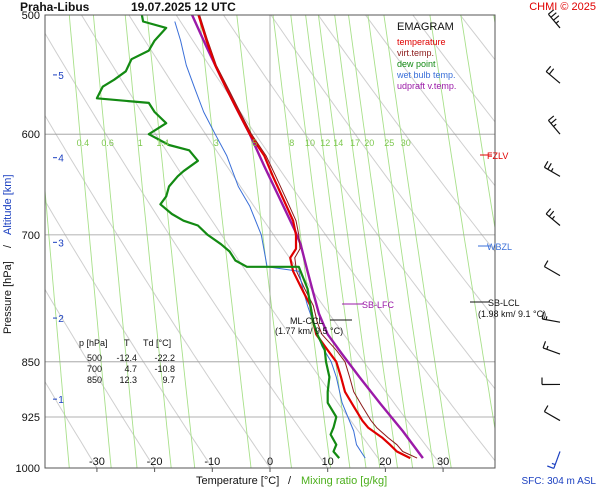 The width and height of the screenshot is (600, 500). Describe the element at coordinates (415, 53) in the screenshot. I see `legend-item-virt-temp: virt.temp.` at that location.